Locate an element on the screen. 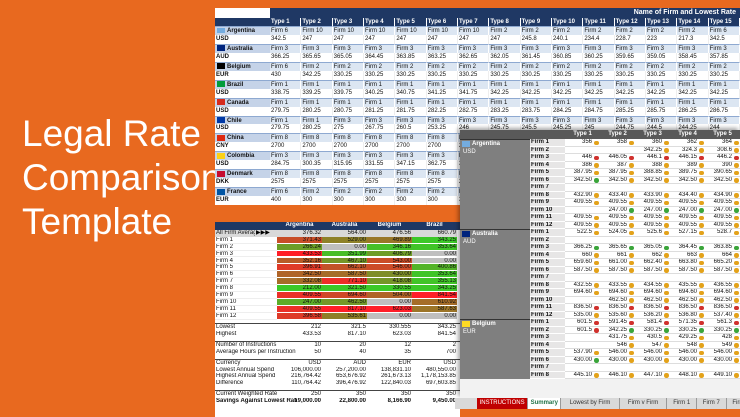 The height and width of the screenshot is (417, 740). sheet-tab: Firm 7 is located at coordinates (712, 403).